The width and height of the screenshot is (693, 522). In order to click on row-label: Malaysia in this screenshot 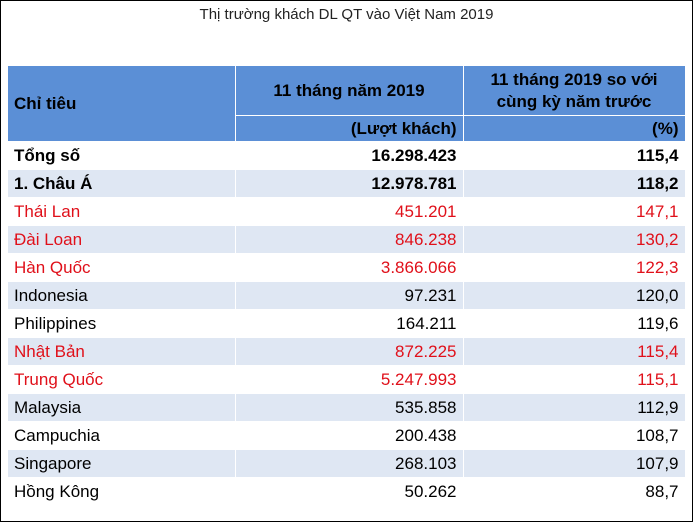, I will do `click(122, 407)`.